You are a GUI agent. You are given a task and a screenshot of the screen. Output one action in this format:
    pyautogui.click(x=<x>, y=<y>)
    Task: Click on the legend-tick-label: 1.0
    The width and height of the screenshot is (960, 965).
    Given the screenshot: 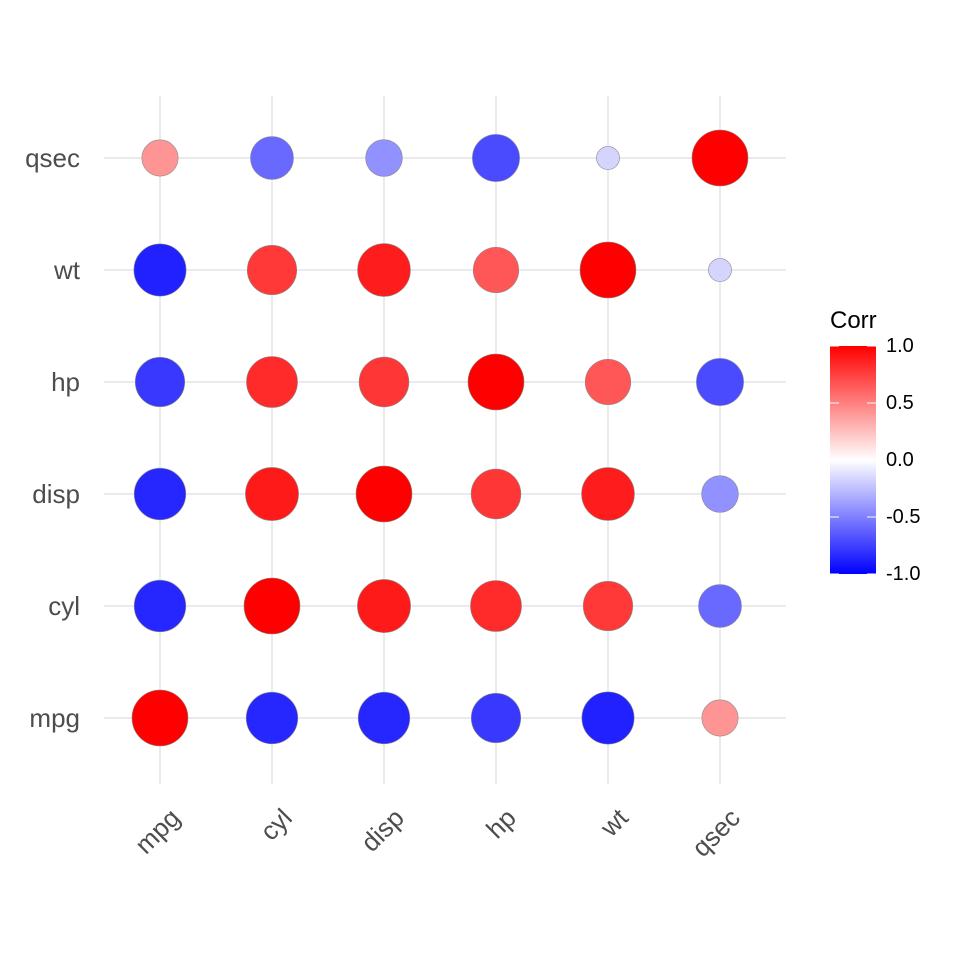 What is the action you would take?
    pyautogui.click(x=900, y=346)
    